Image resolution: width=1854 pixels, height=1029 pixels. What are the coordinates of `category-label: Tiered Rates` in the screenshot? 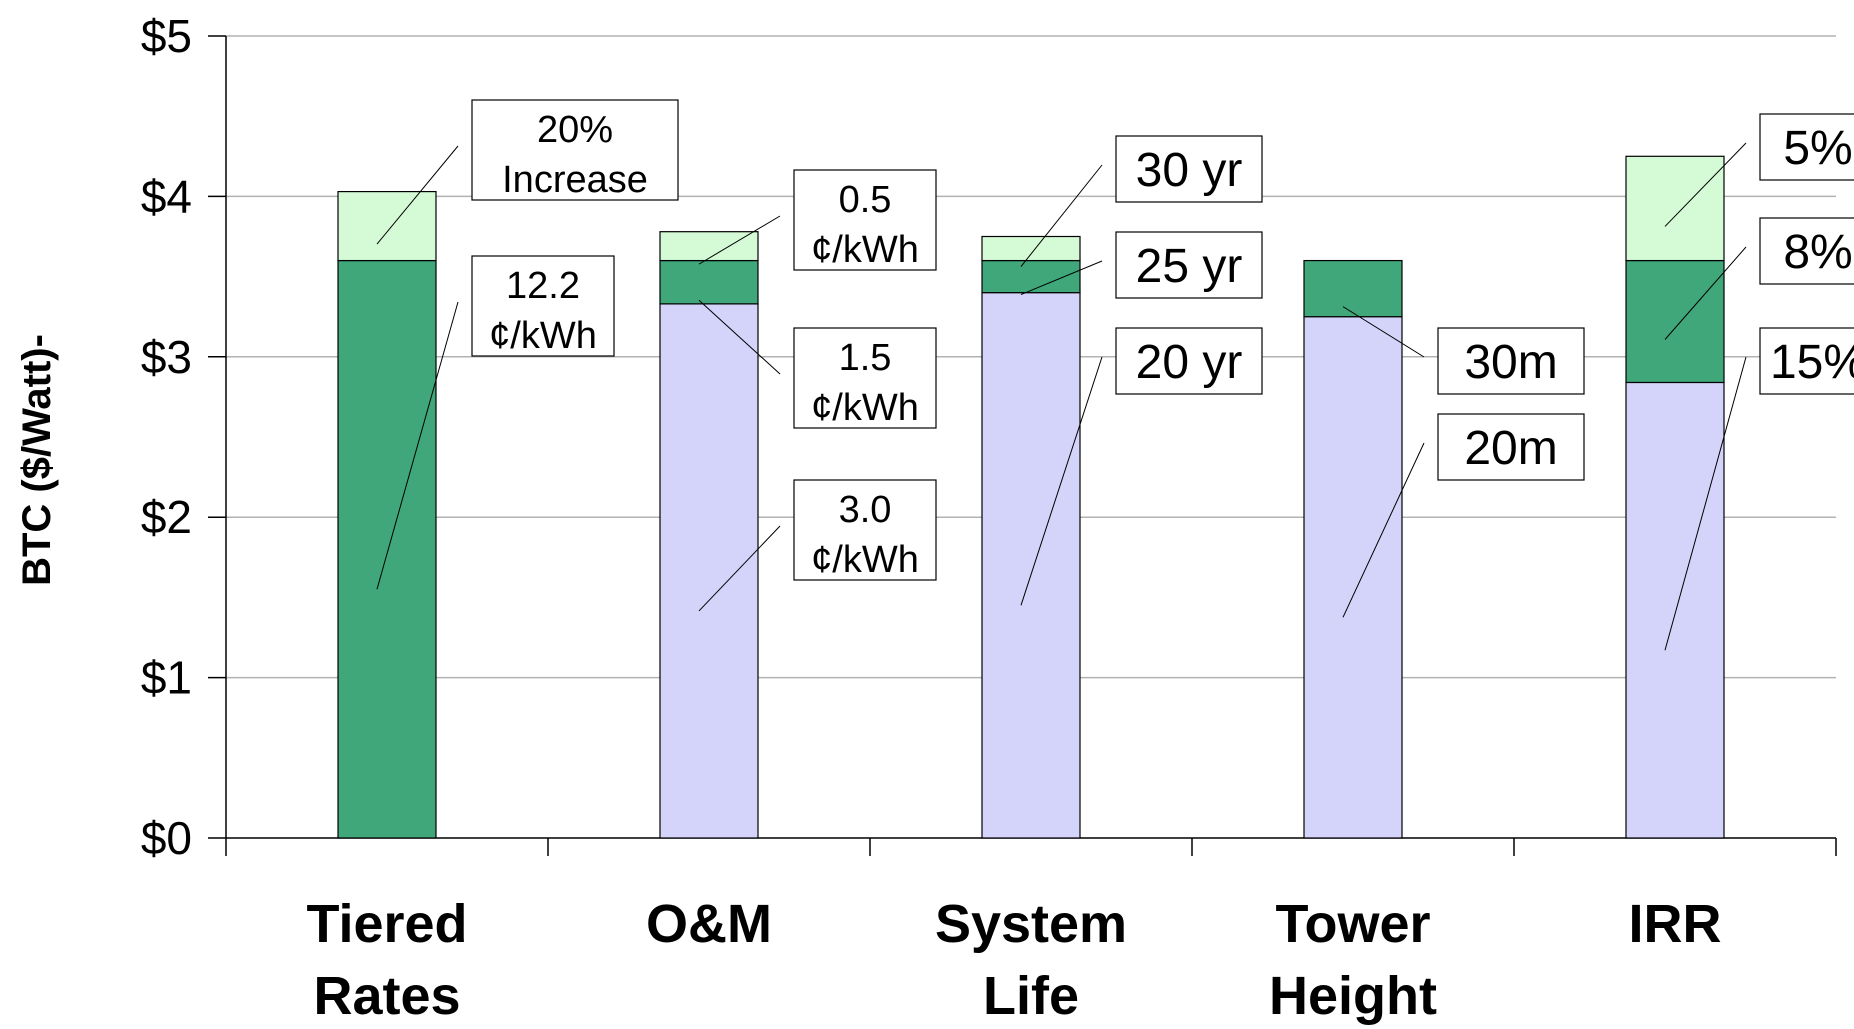 It's located at (386, 960).